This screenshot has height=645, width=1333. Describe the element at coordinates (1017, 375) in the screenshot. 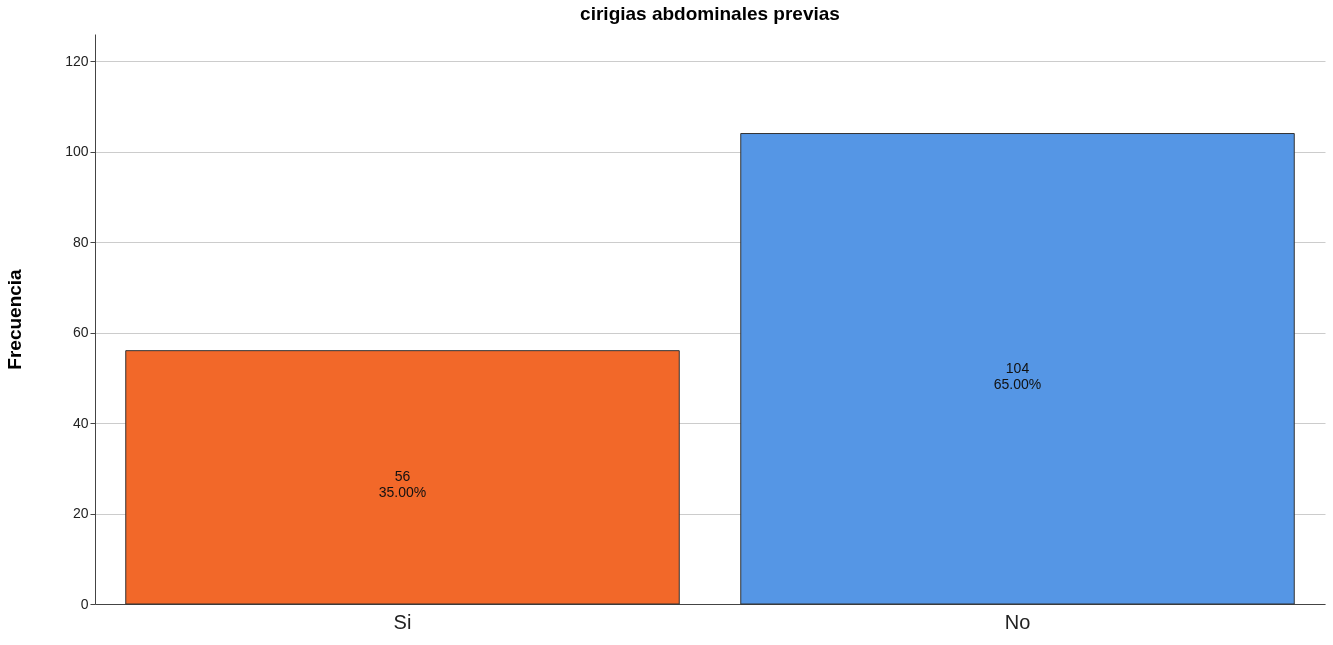

I see `data-label: 104 65.00%` at that location.